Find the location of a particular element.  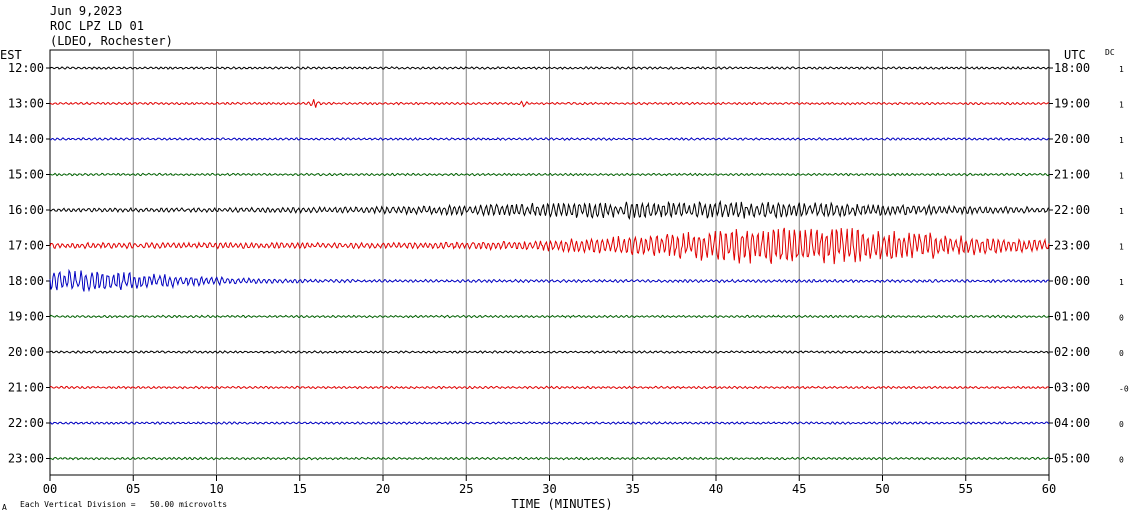

x-tick-label: 35 is located at coordinates (633, 489).